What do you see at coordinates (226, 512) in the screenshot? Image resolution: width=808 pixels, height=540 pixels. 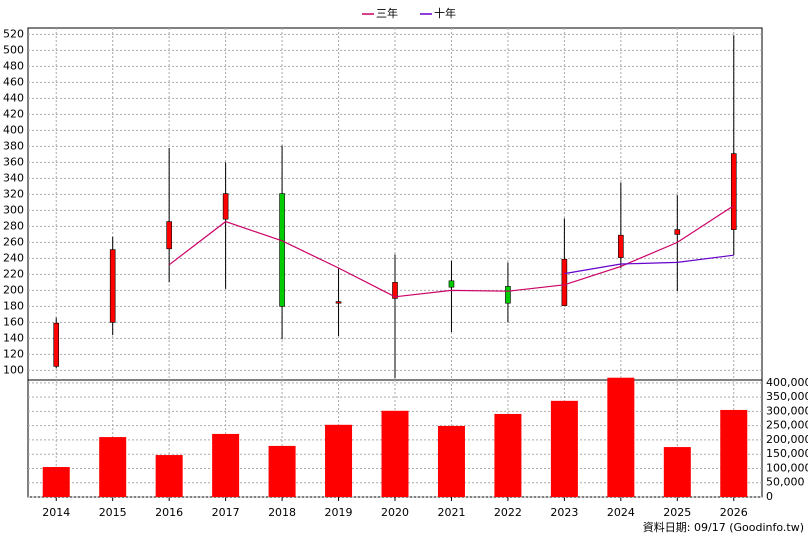 I see `x-tick-label: 2017` at bounding box center [226, 512].